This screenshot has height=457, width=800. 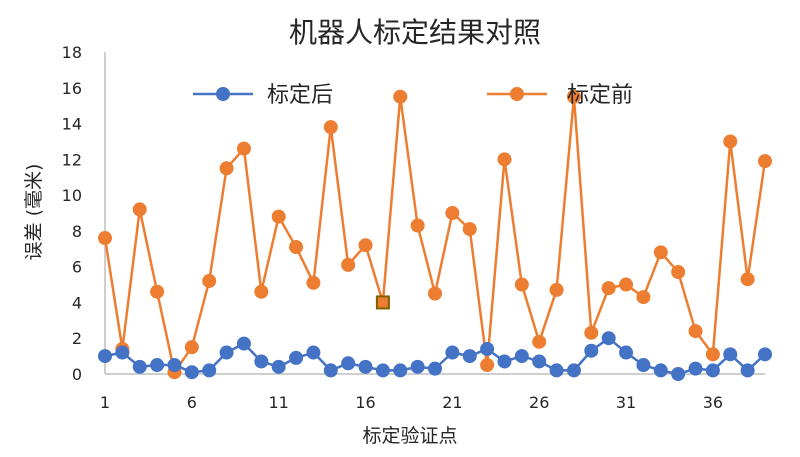 What do you see at coordinates (72, 159) in the screenshot?
I see `y-tick-label: 12` at bounding box center [72, 159].